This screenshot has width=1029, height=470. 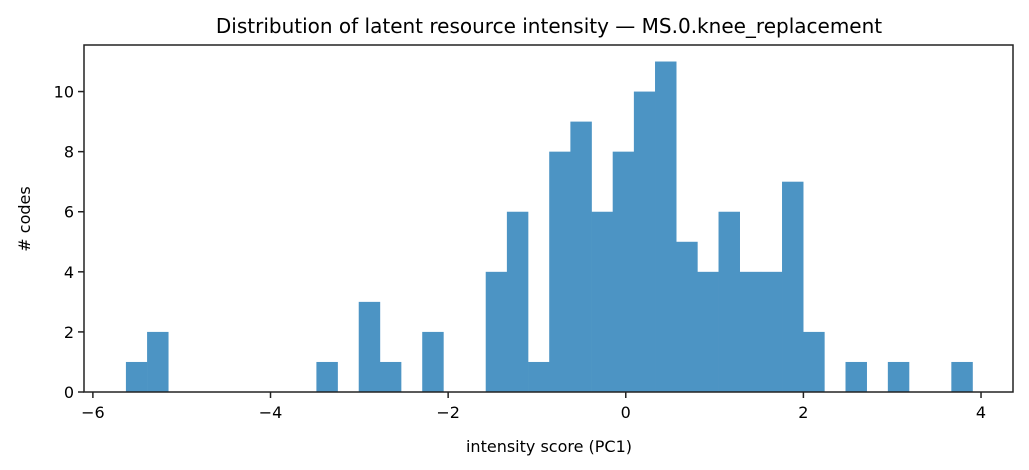 I want to click on y-tick-label: 4, so click(x=69, y=272).